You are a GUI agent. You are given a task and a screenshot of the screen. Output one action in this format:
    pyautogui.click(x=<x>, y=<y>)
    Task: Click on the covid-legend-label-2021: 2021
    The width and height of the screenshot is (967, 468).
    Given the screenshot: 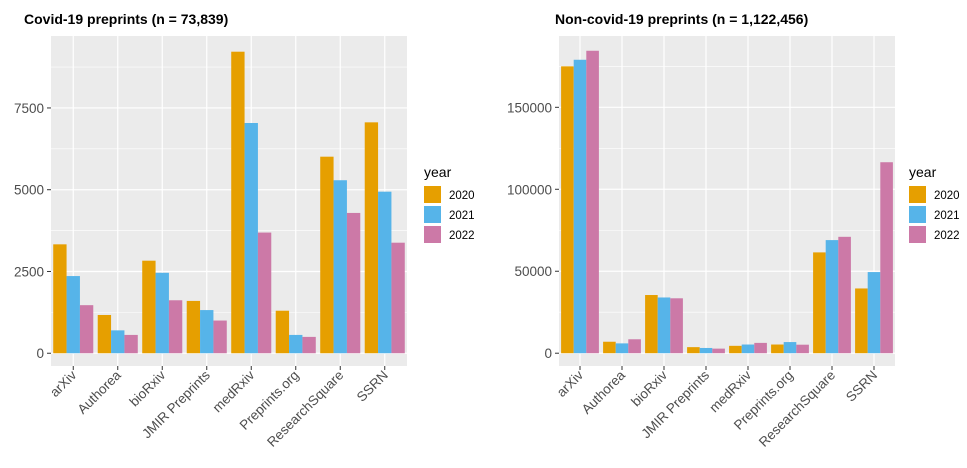 What is the action you would take?
    pyautogui.click(x=462, y=216)
    